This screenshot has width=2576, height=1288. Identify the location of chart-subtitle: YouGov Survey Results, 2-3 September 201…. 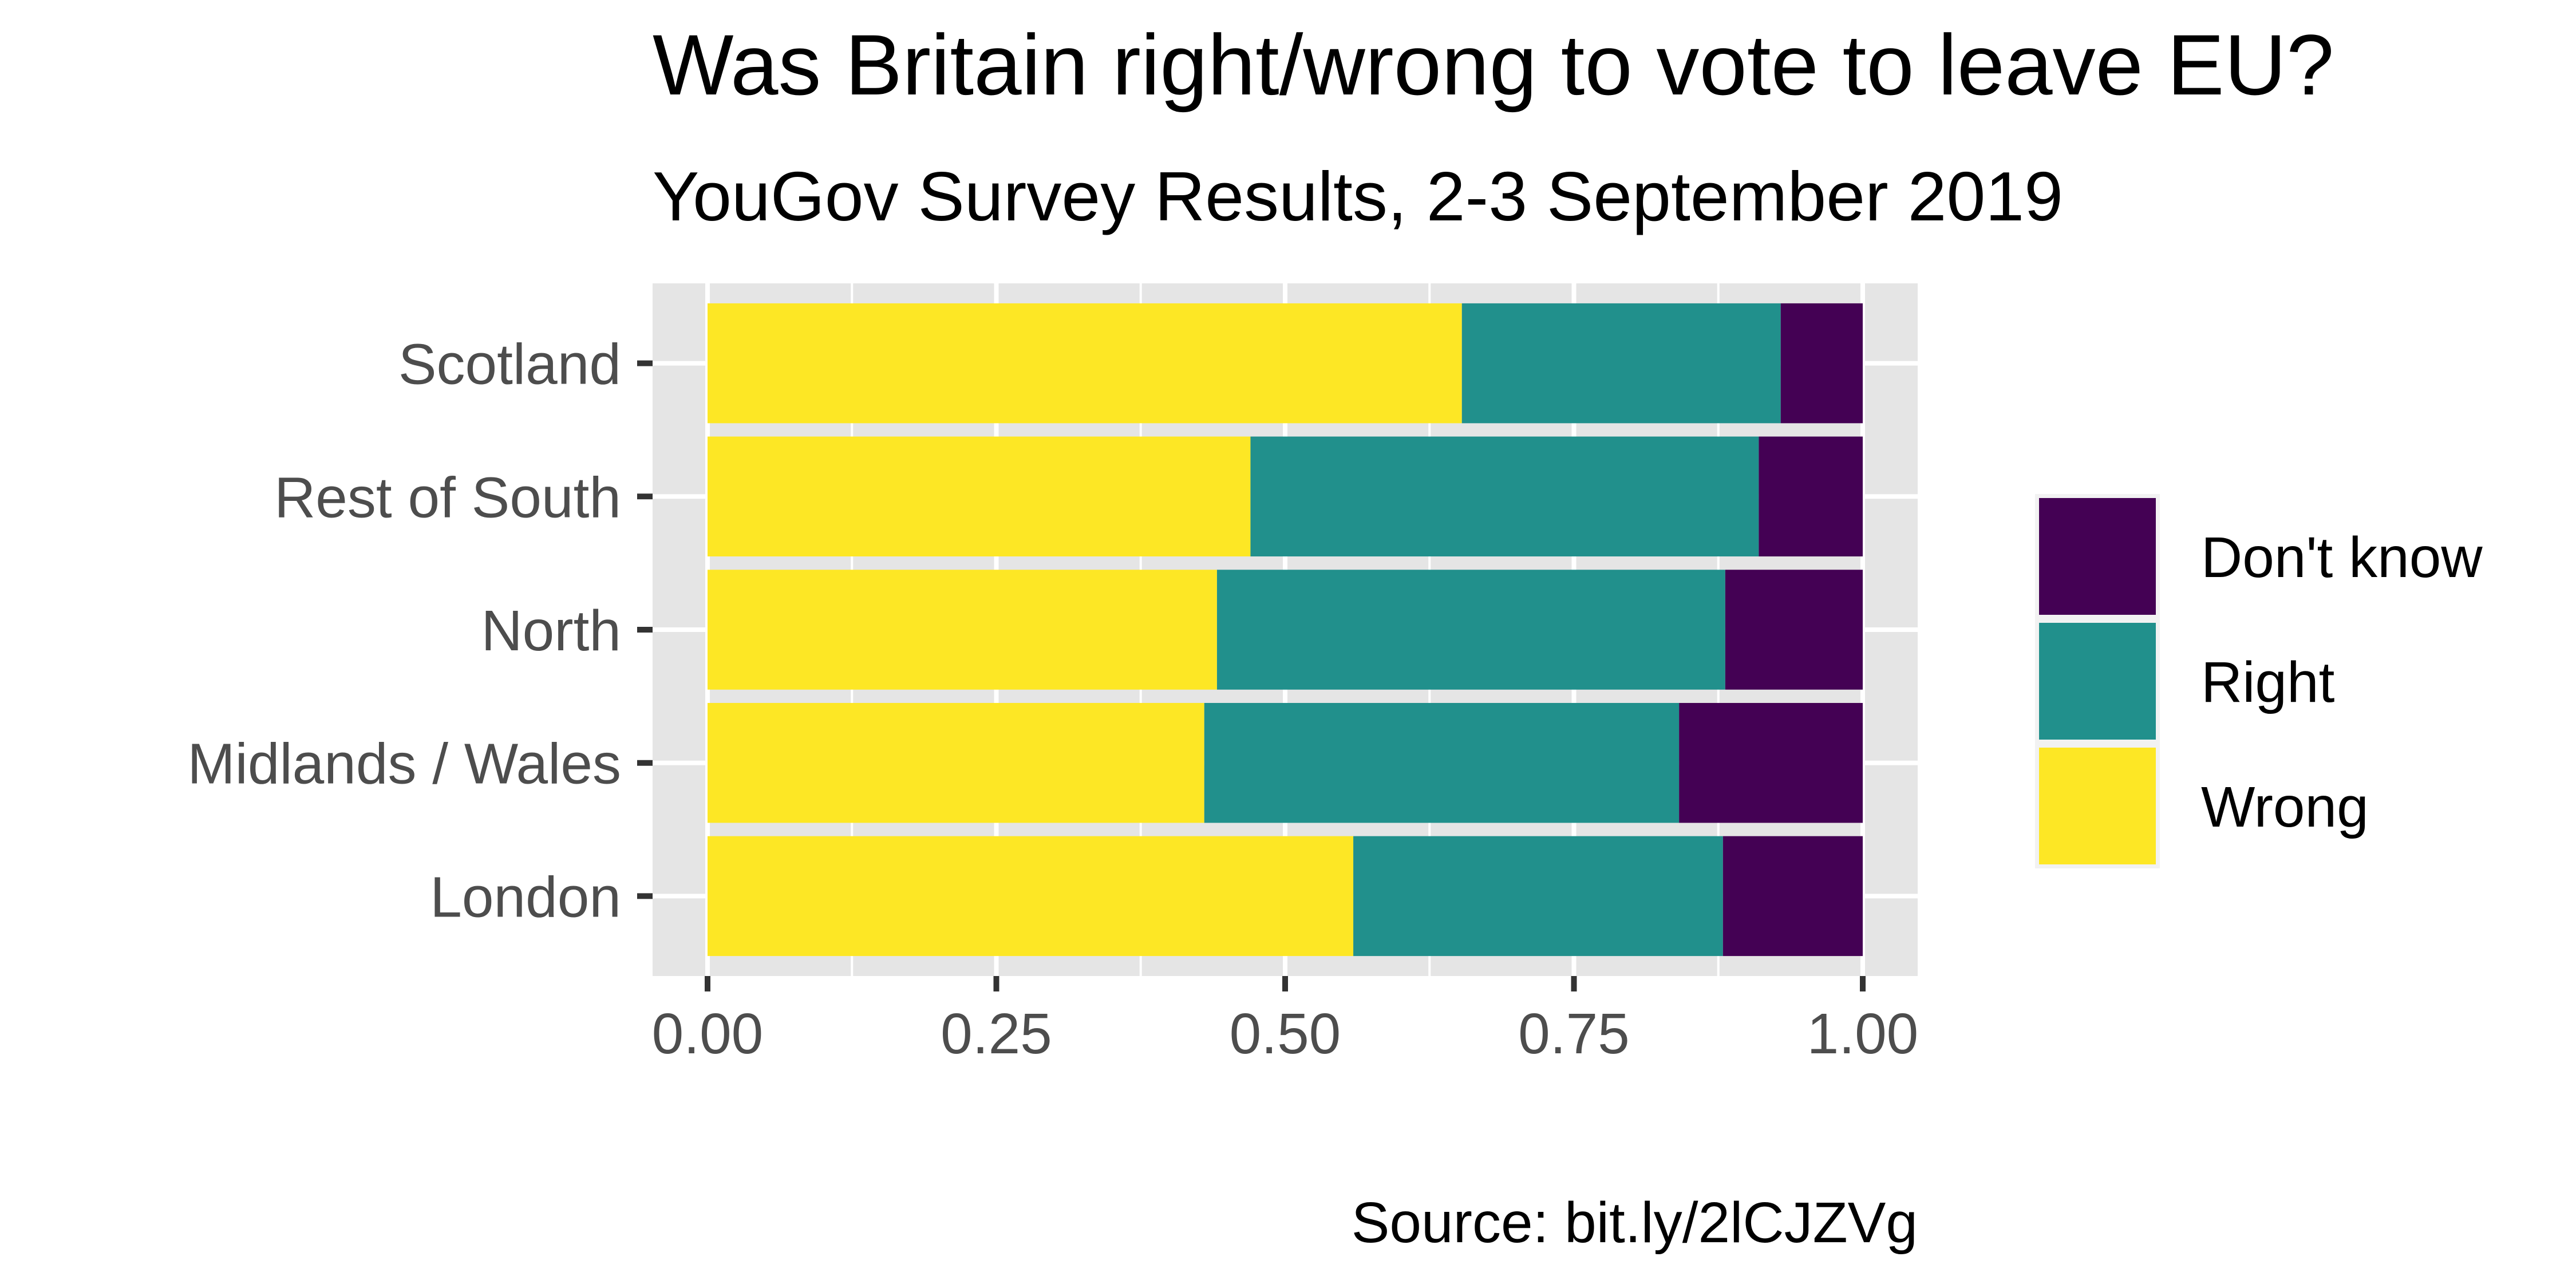
(1358, 196).